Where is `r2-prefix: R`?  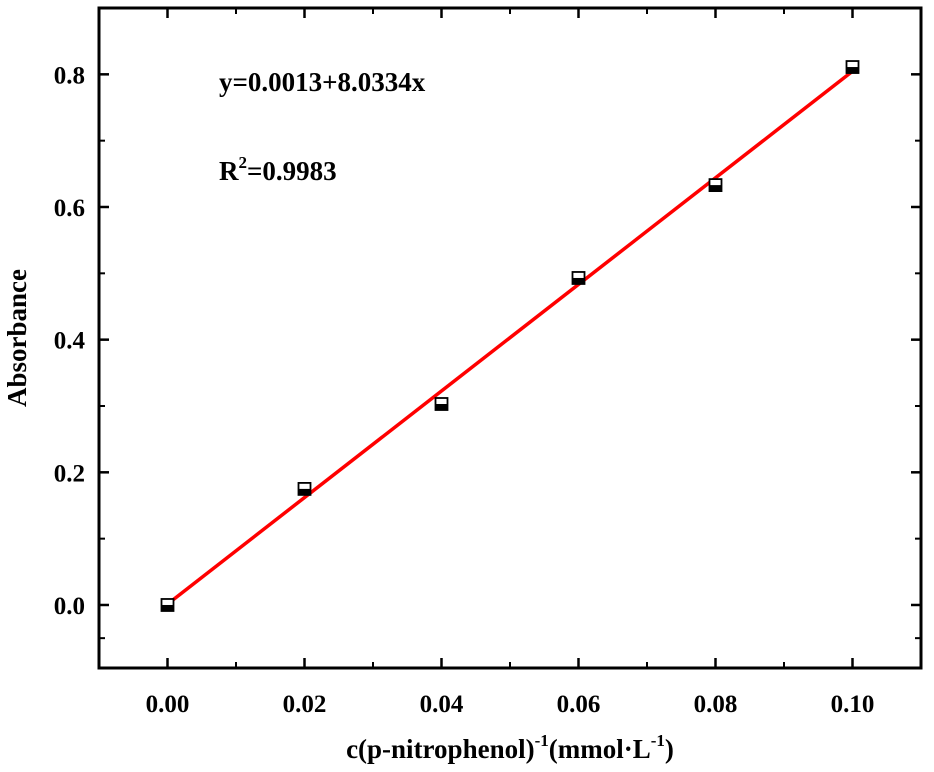 r2-prefix: R is located at coordinates (229, 171).